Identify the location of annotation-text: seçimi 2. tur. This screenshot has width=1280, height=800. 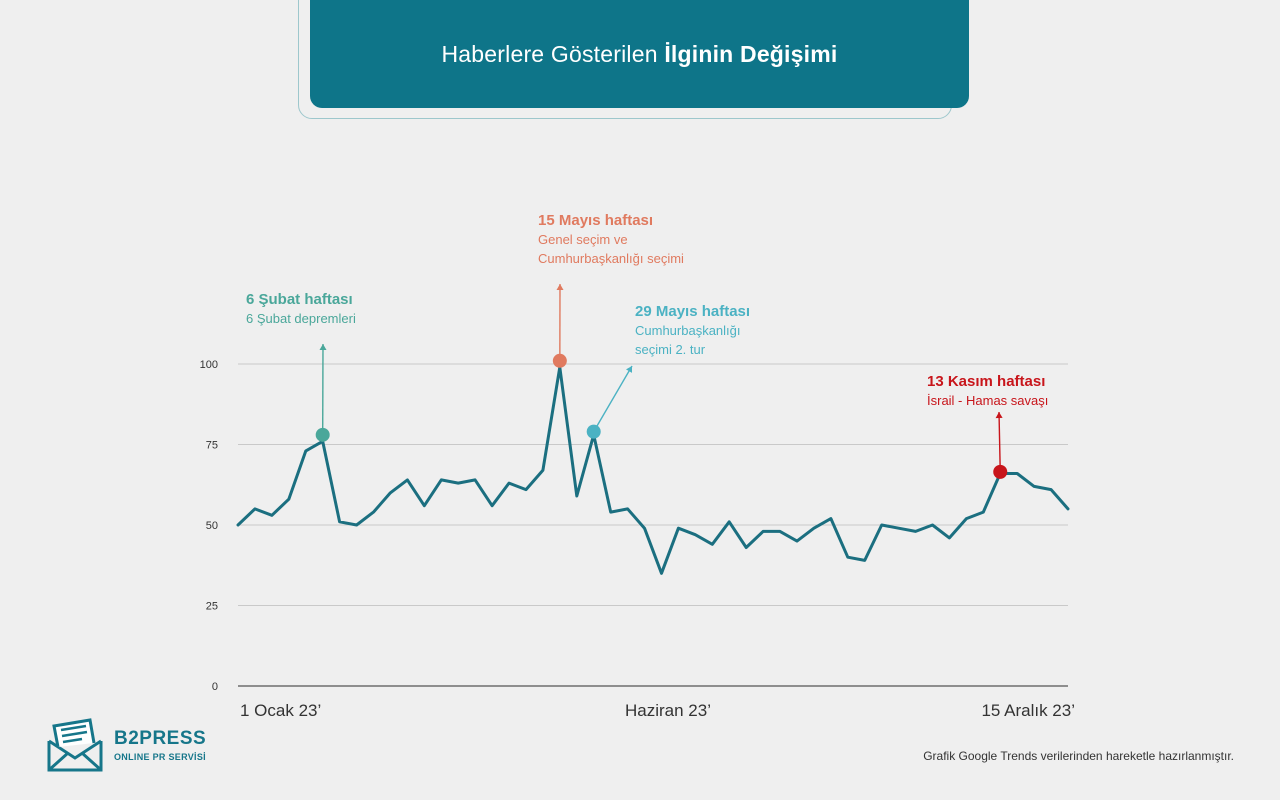
(670, 349).